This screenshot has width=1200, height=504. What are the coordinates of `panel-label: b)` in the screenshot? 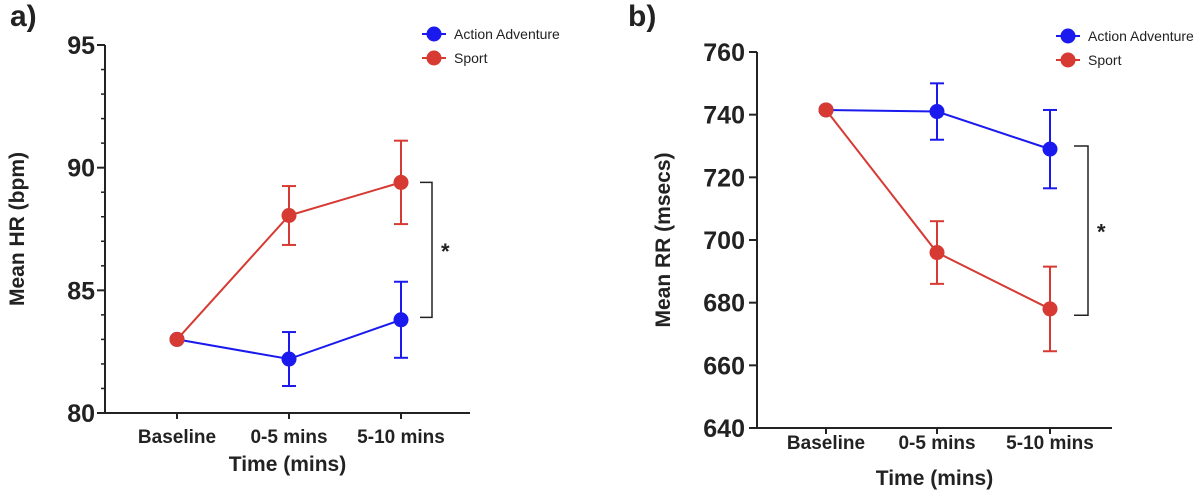 It's located at (642, 16).